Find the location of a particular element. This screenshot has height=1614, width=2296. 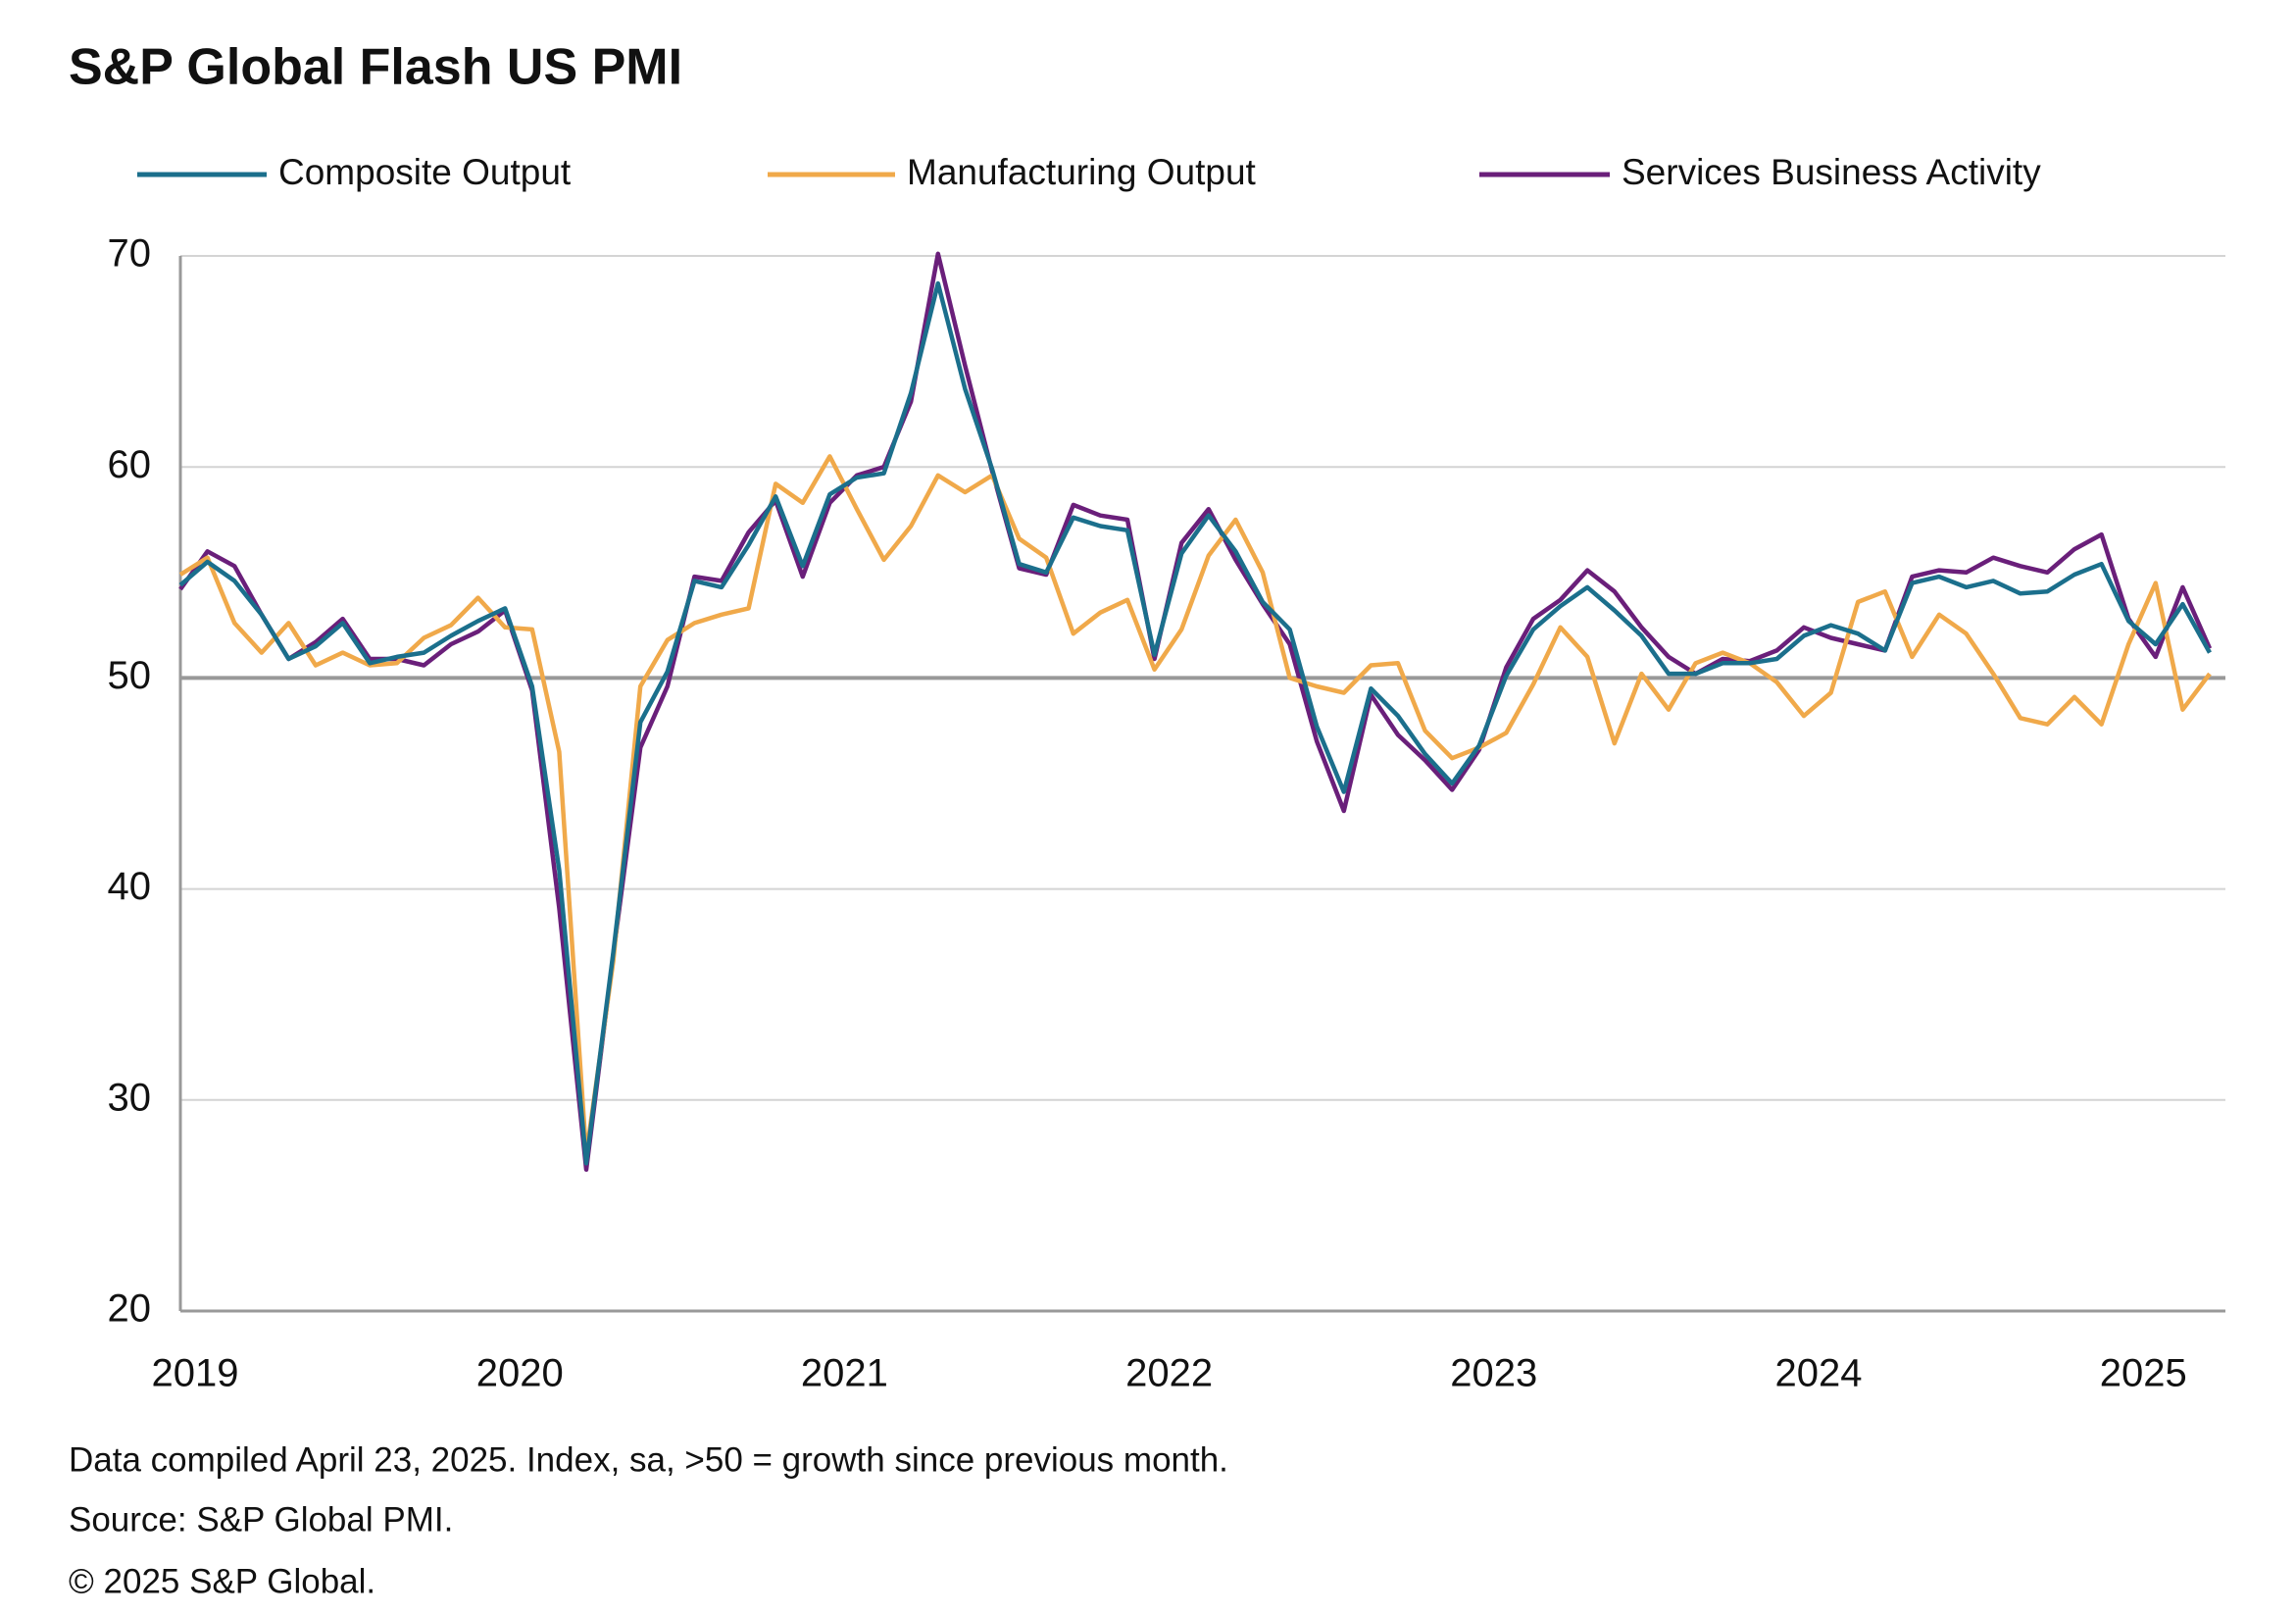

x-tick-label: 2024 is located at coordinates (1819, 1373).